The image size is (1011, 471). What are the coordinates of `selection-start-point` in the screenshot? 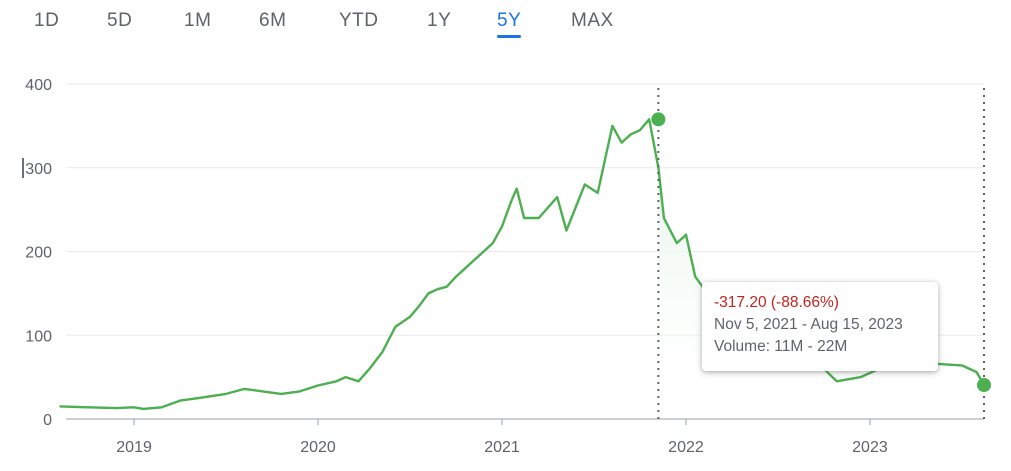 It's located at (658, 119).